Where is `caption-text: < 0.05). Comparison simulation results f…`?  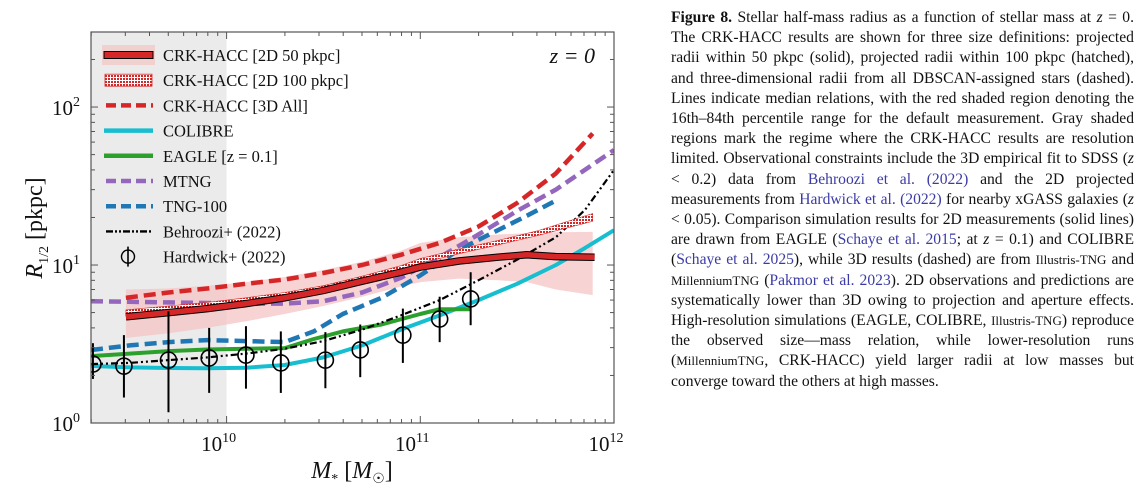 caption-text: < 0.05). Comparison simulation results f… is located at coordinates (902, 230).